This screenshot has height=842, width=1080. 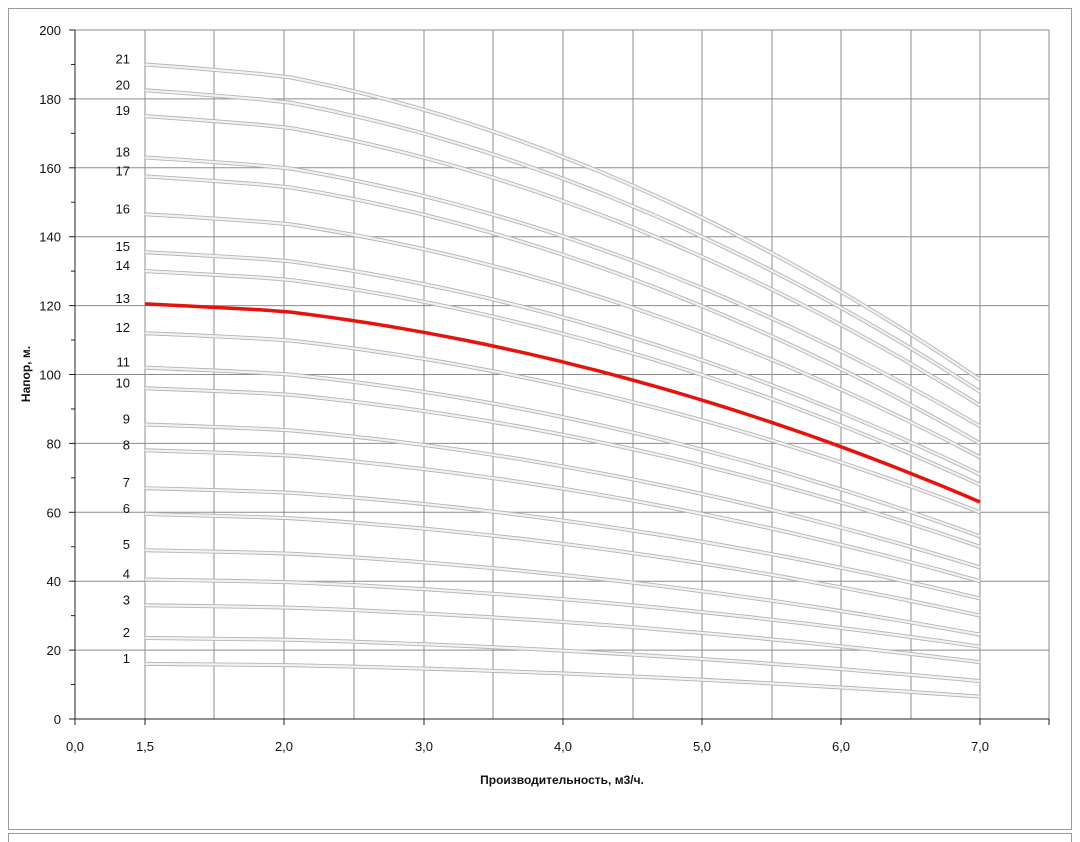 What do you see at coordinates (54, 512) in the screenshot?
I see `y-tick-label: 60` at bounding box center [54, 512].